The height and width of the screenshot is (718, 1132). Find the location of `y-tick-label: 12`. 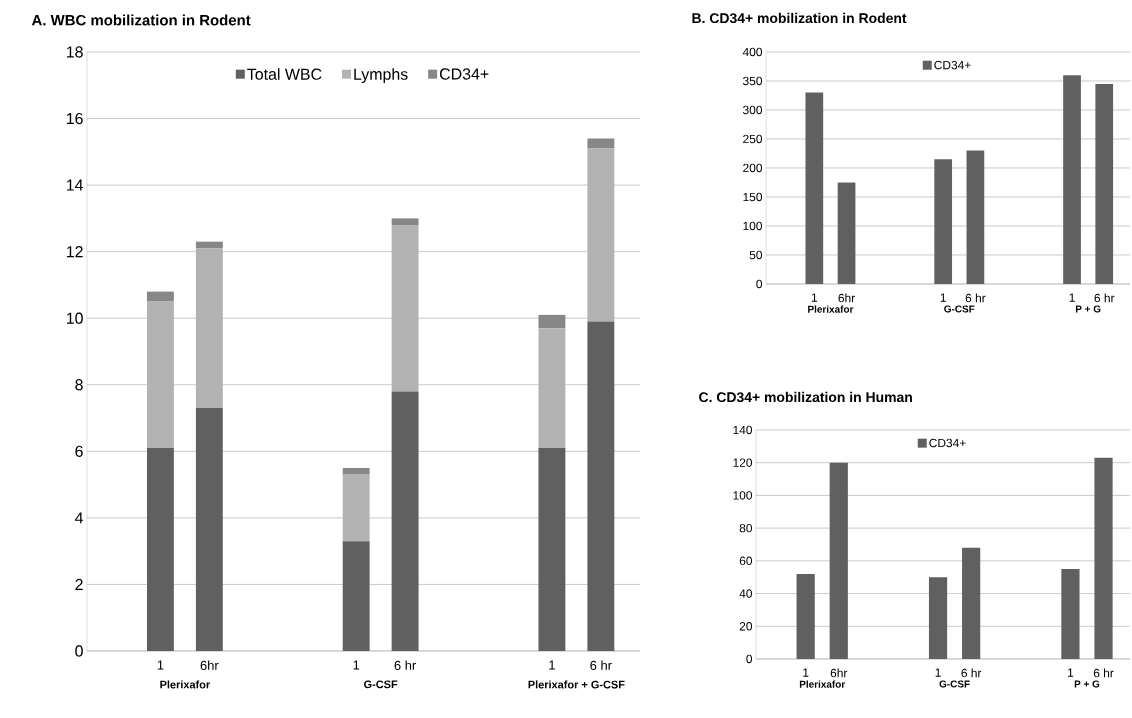

y-tick-label: 12 is located at coordinates (74, 252).